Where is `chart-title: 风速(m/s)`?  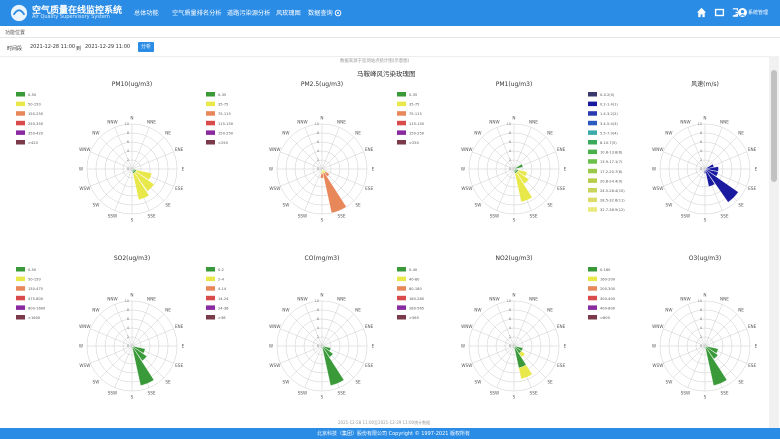 chart-title: 风速(m/s) is located at coordinates (705, 84).